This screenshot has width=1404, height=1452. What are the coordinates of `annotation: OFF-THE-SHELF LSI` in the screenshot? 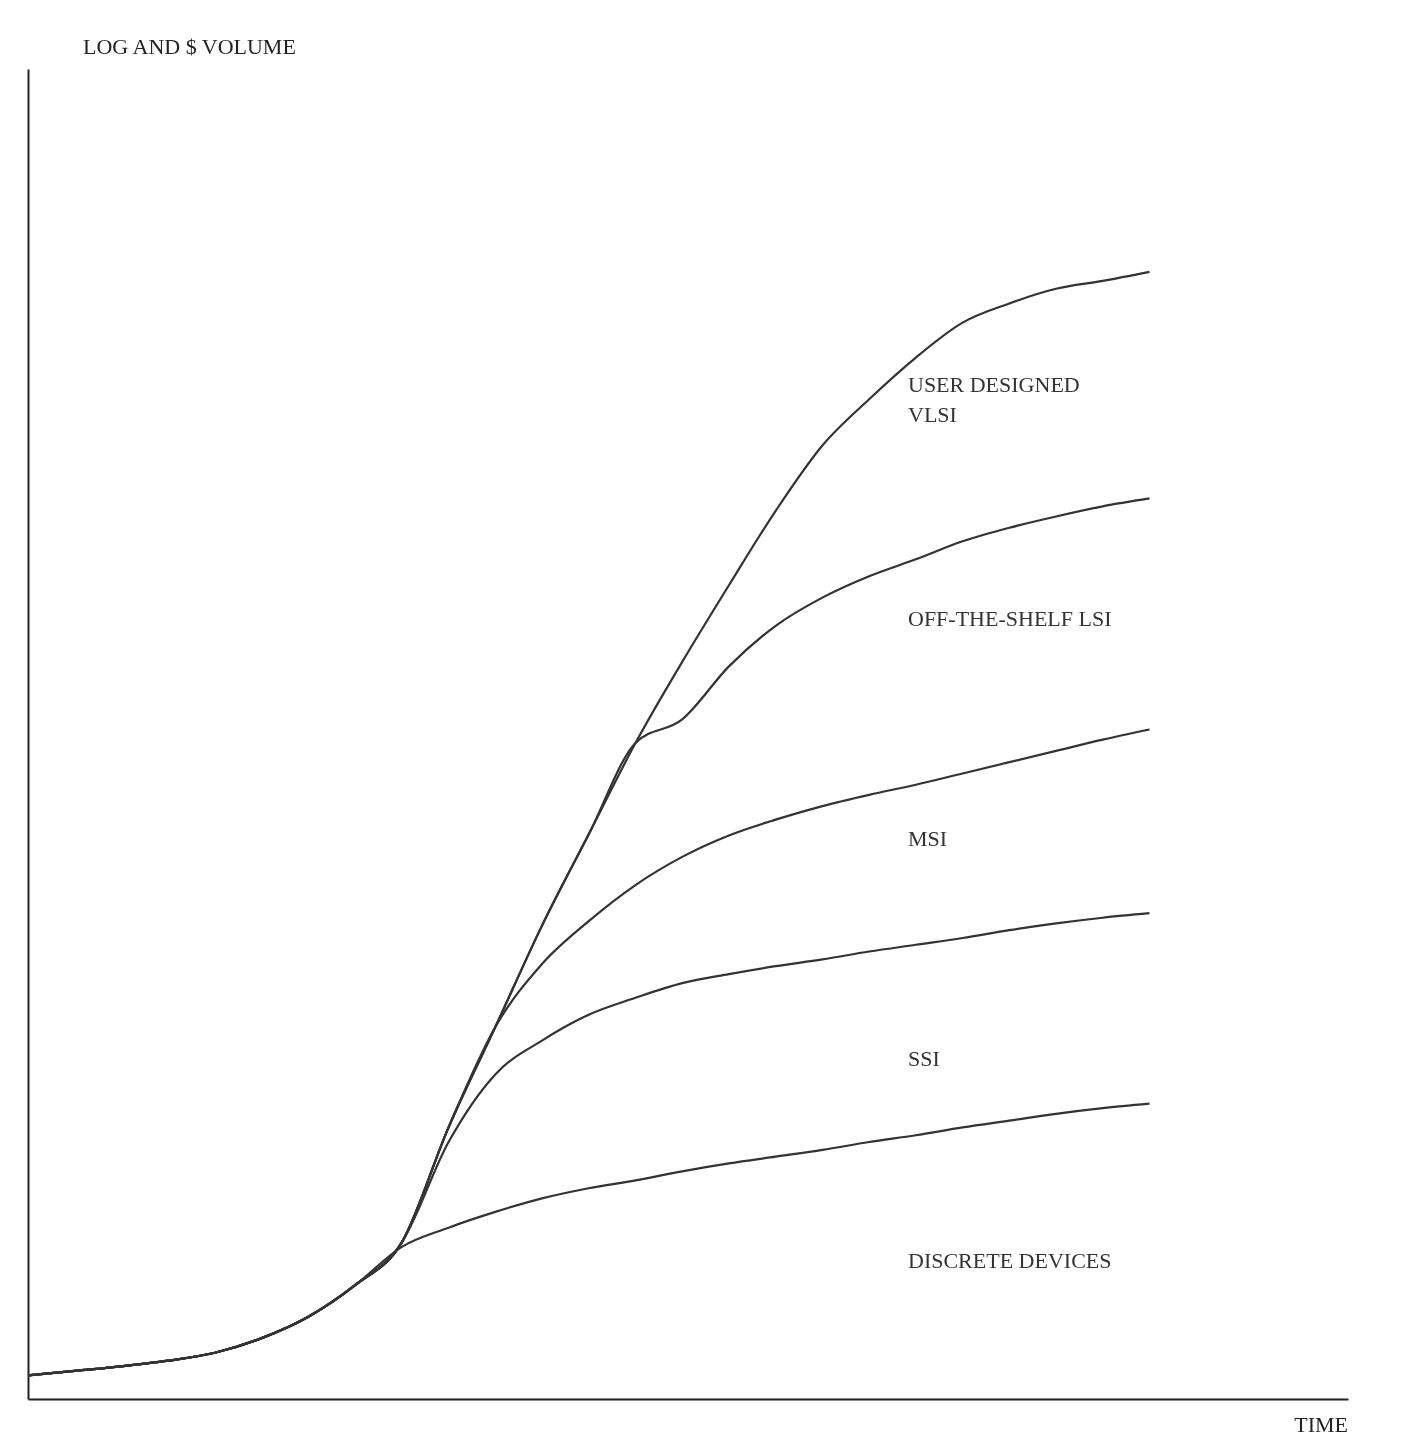 It's located at (1010, 619).